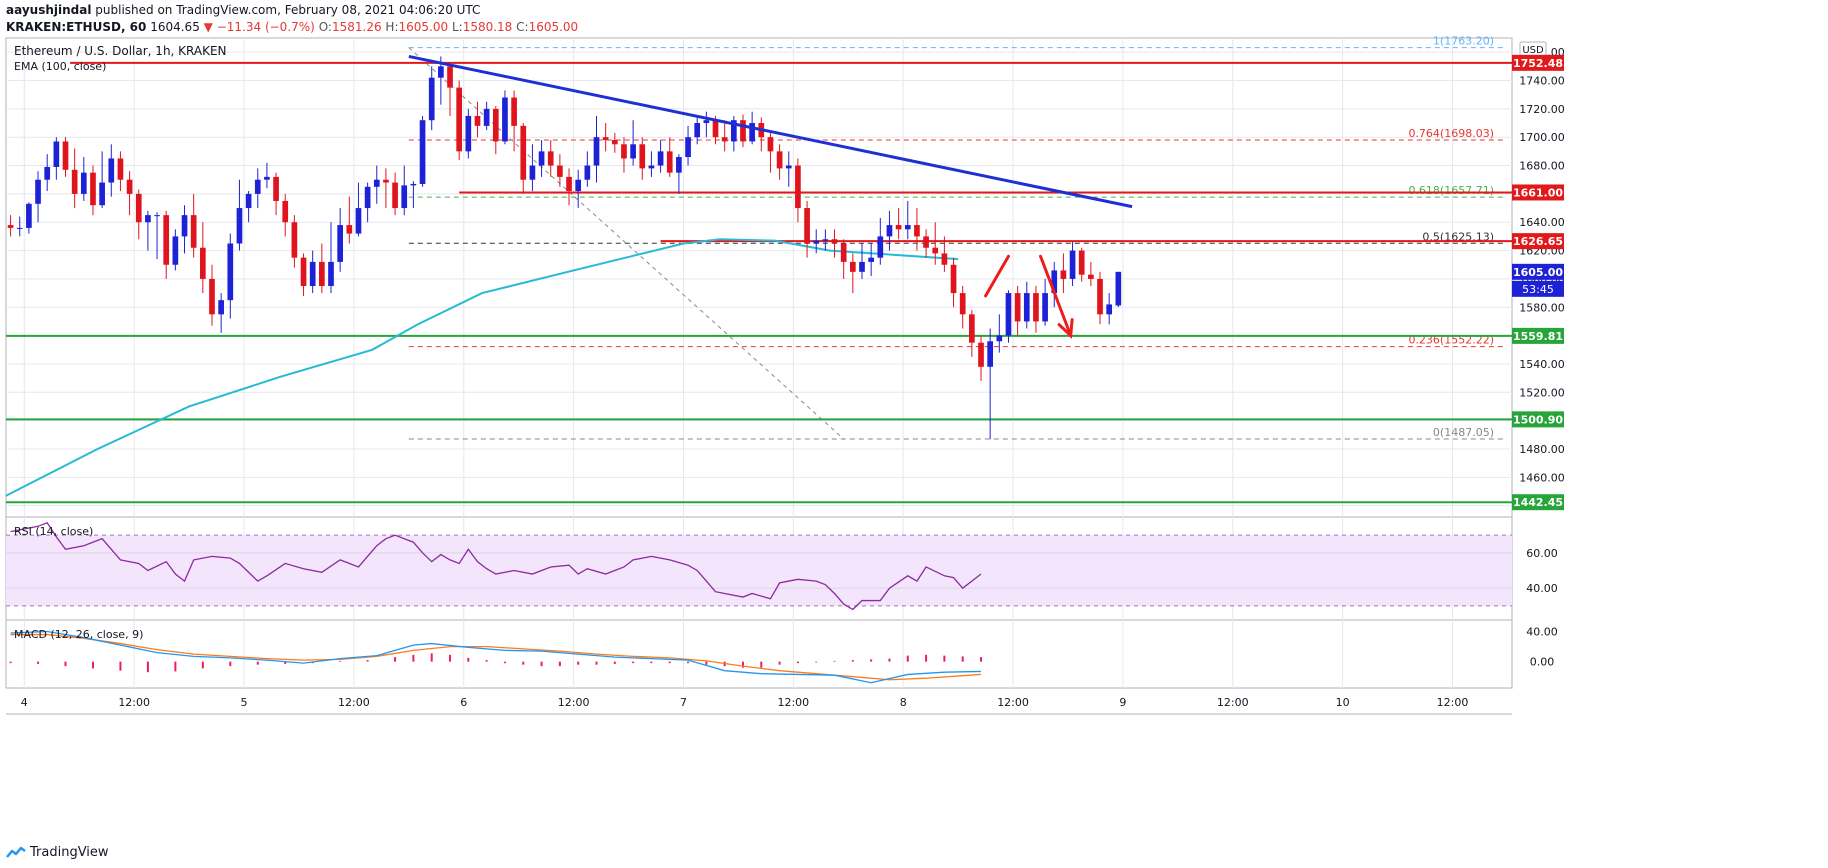 The width and height of the screenshot is (1828, 868). Describe the element at coordinates (325, 27) in the screenshot. I see `open-label: O:` at that location.